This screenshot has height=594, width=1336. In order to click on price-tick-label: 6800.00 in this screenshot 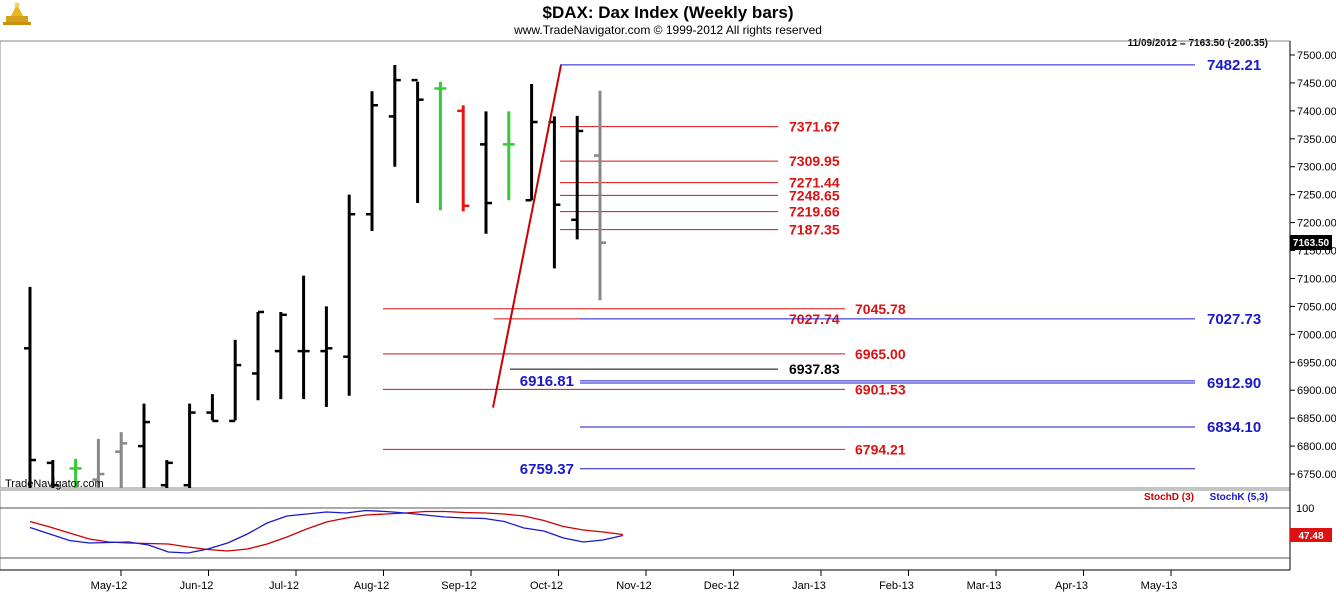, I will do `click(1316, 447)`.